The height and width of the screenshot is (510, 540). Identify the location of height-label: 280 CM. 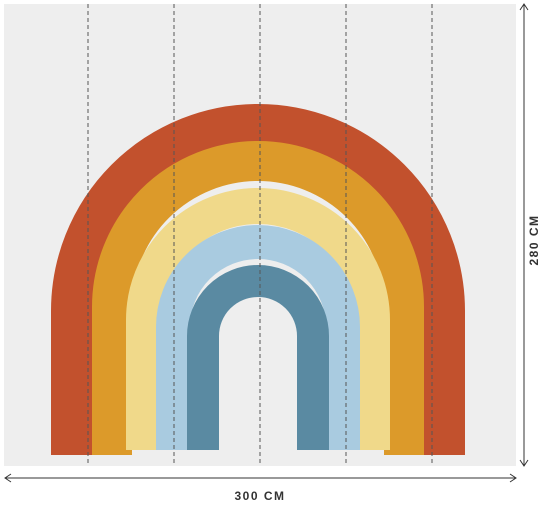
(533, 239).